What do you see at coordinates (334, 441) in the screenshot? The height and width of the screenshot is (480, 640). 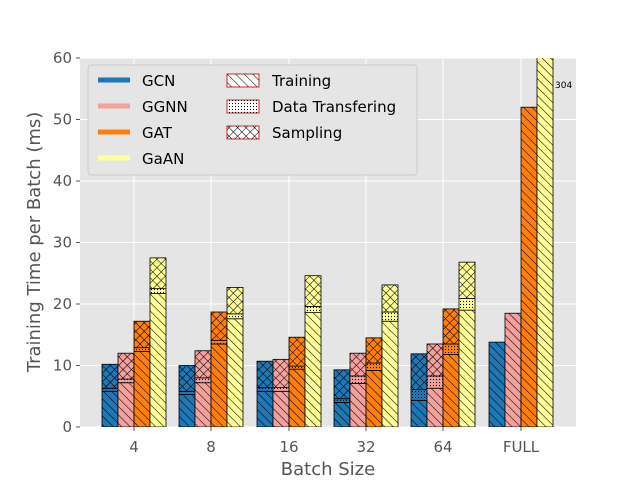 I see `x-axis-ticks: 4 8 16 32 64 FULL` at bounding box center [334, 441].